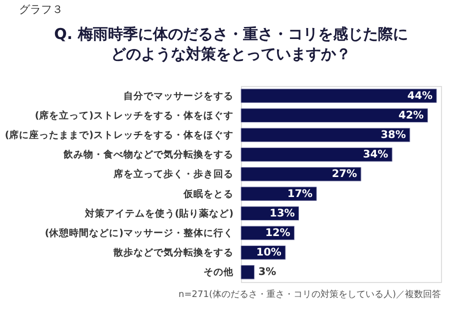 The width and height of the screenshot is (450, 332). I want to click on y-tick-label: (席に座ったままで)ストレッチをする・体をほぐす, so click(119, 135).